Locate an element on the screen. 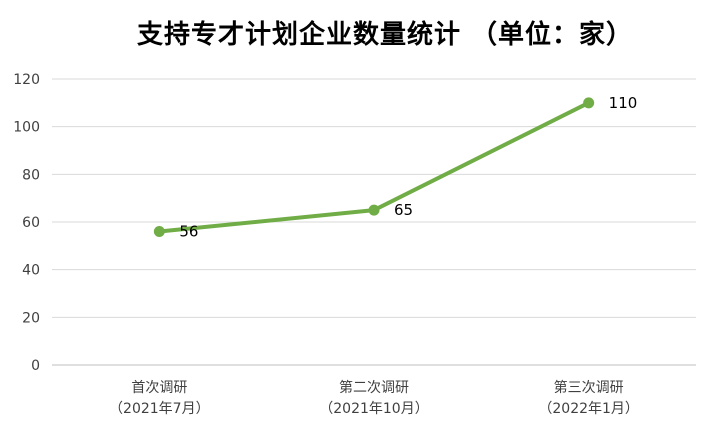 This screenshot has height=433, width=718. y-tick-label: 100 is located at coordinates (26, 128).